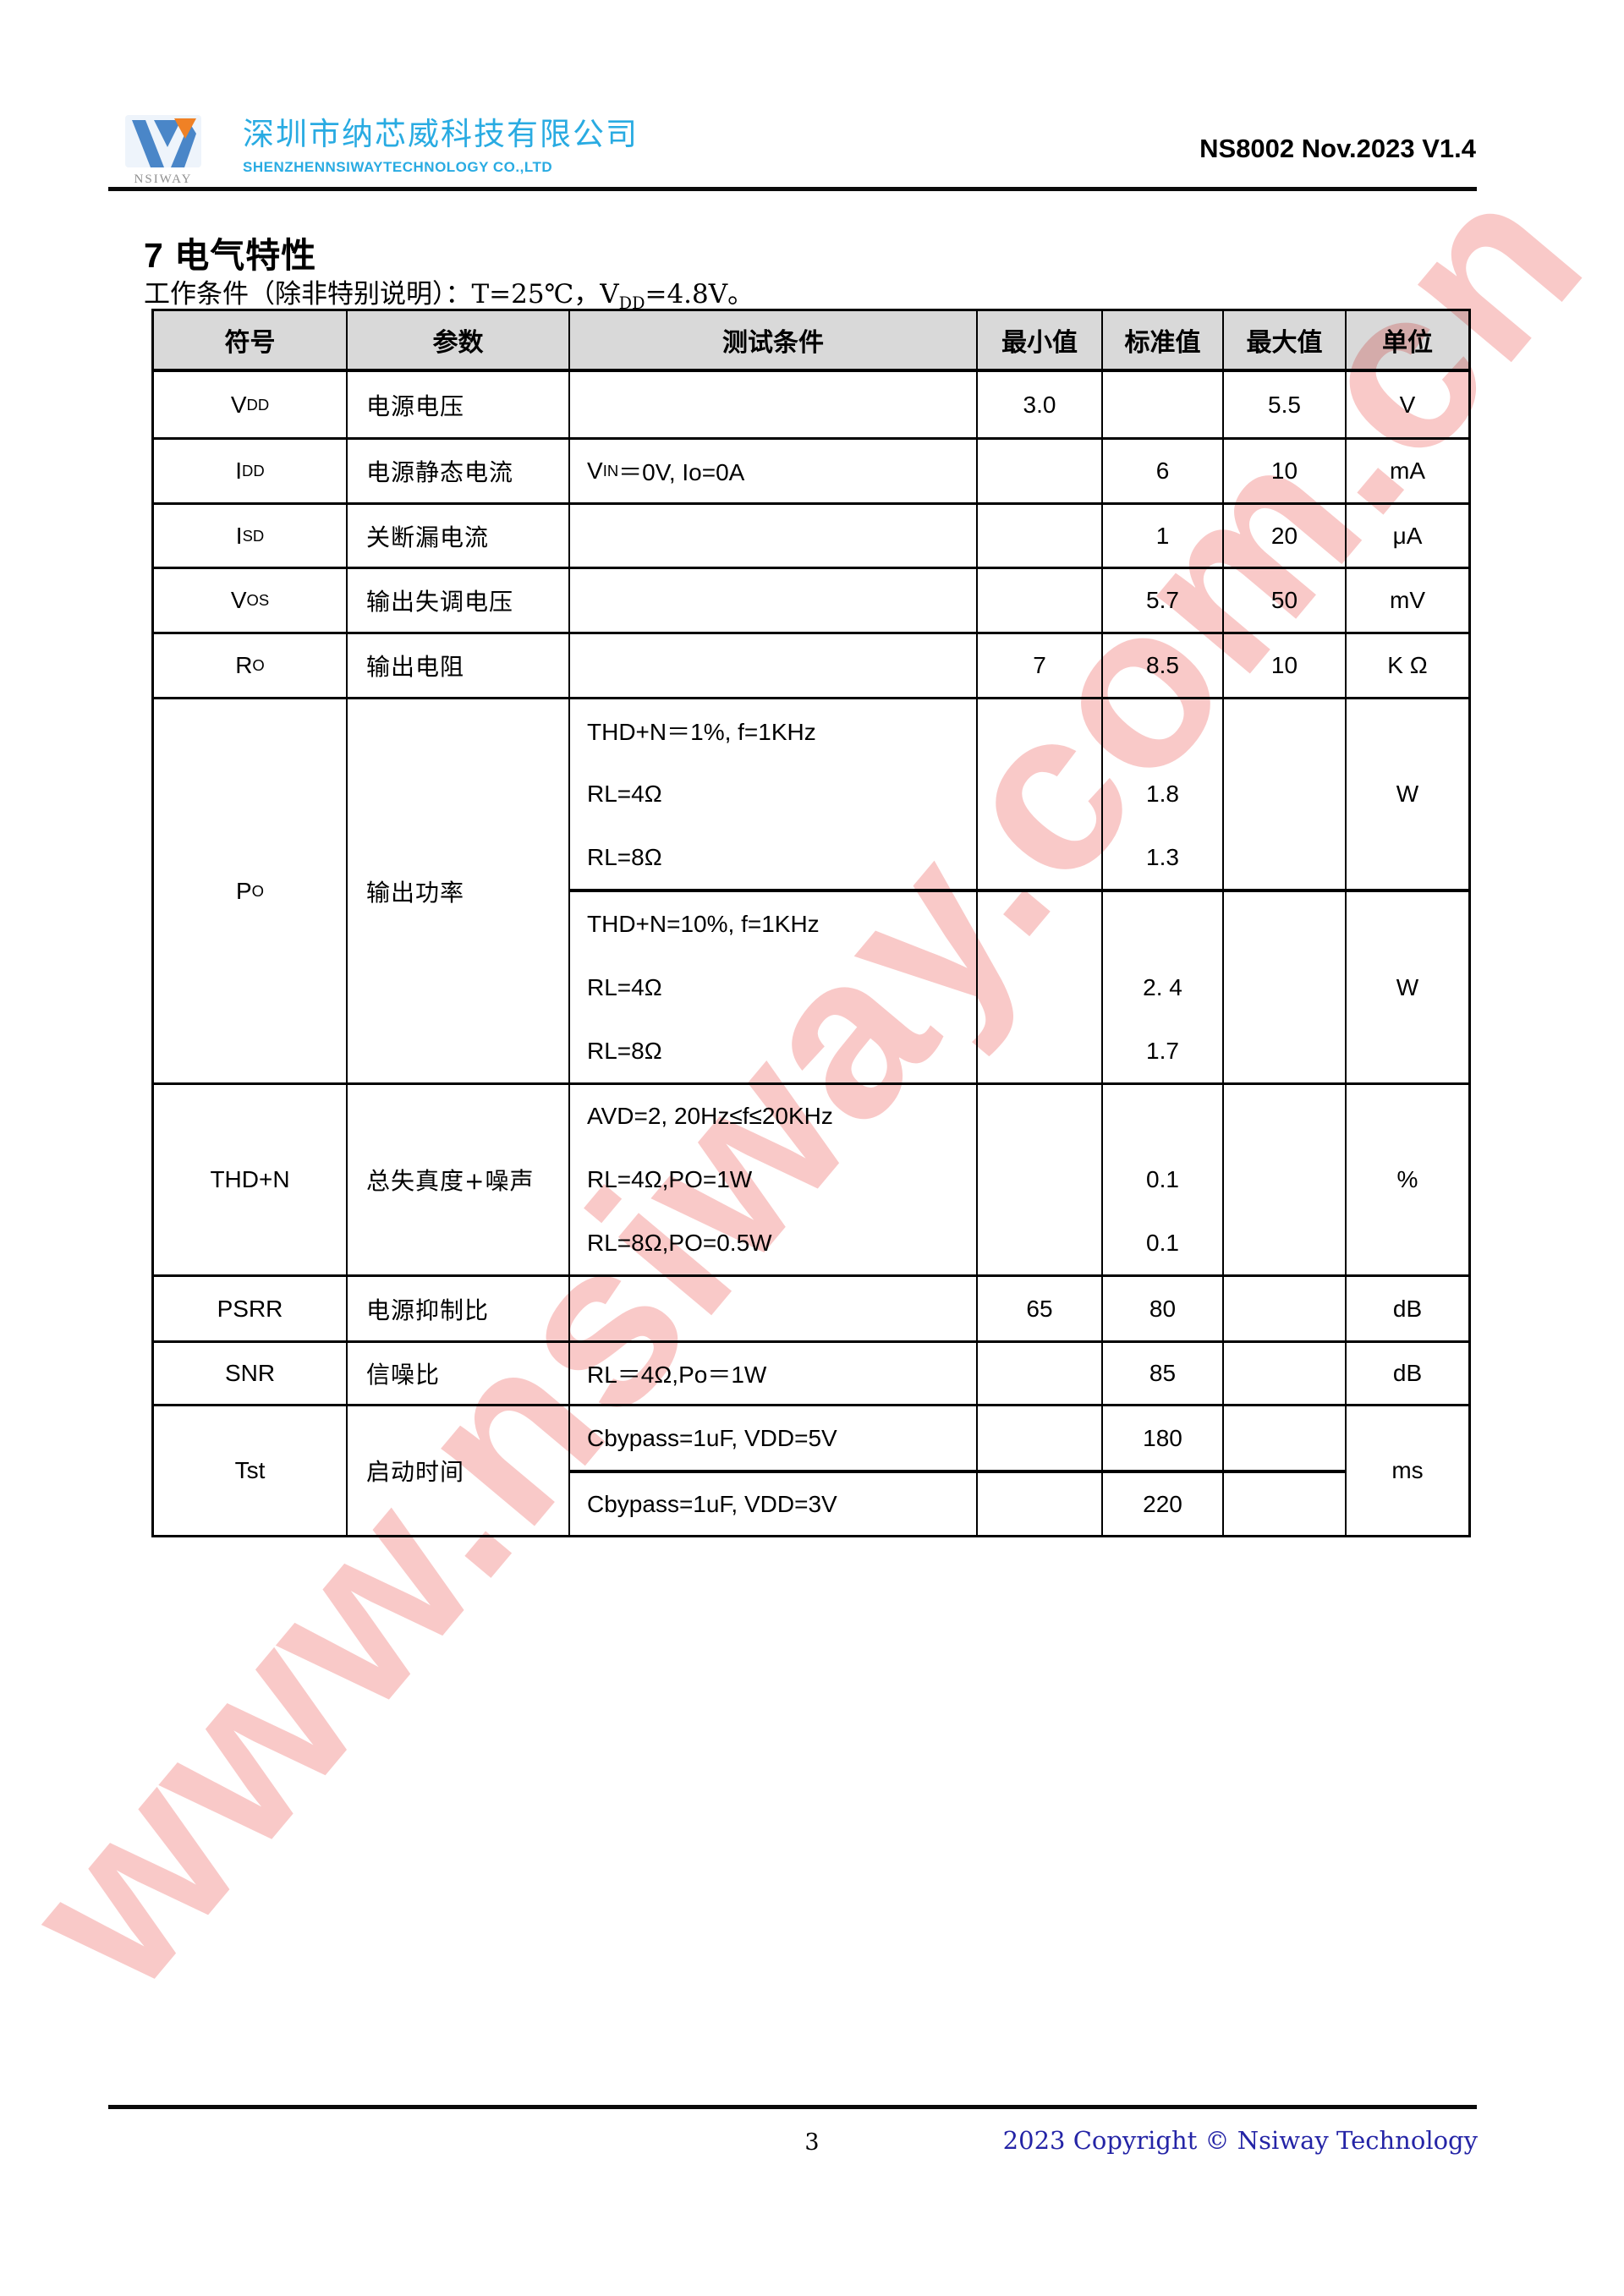  I want to click on cell-ro-max: 10, so click(1285, 667).